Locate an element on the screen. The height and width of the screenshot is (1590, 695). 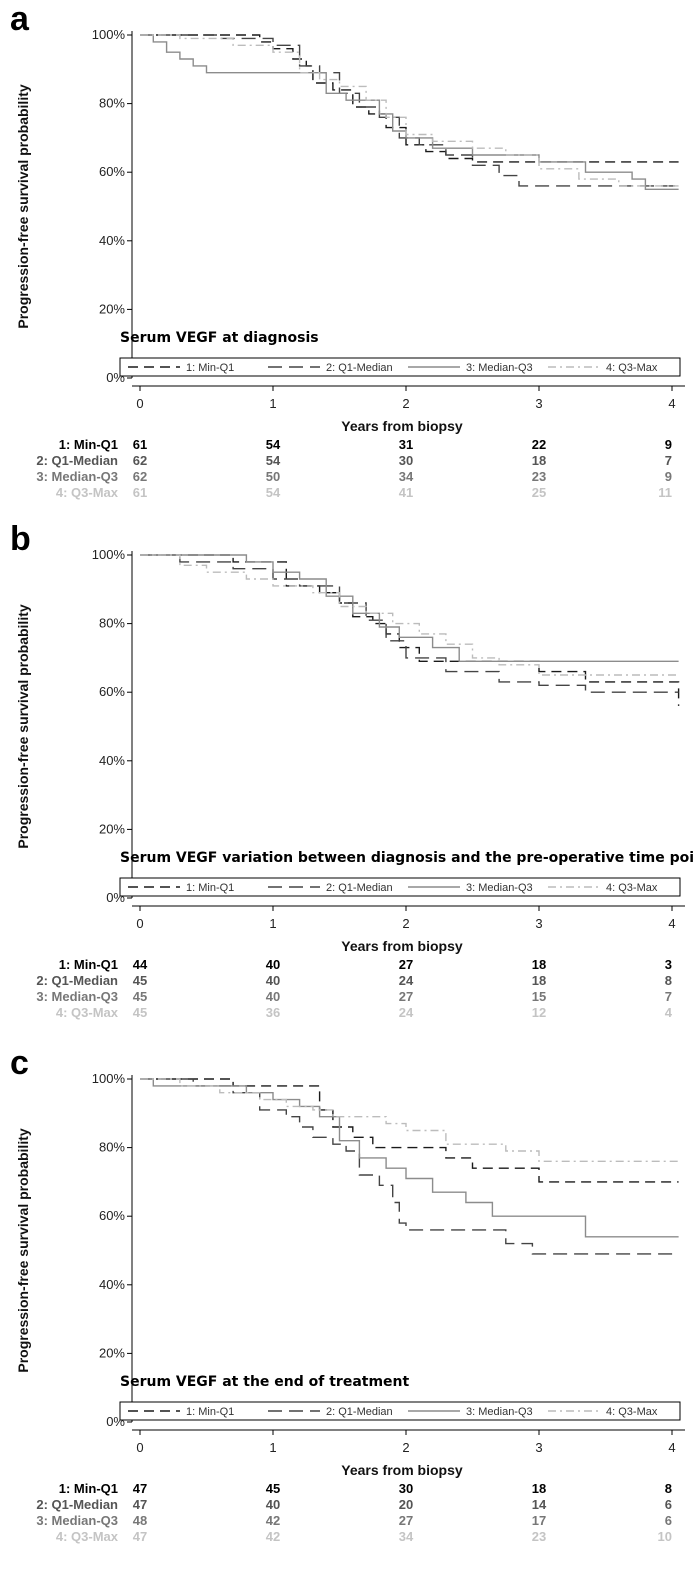
x-tick-label: 0 is located at coordinates (139, 403).